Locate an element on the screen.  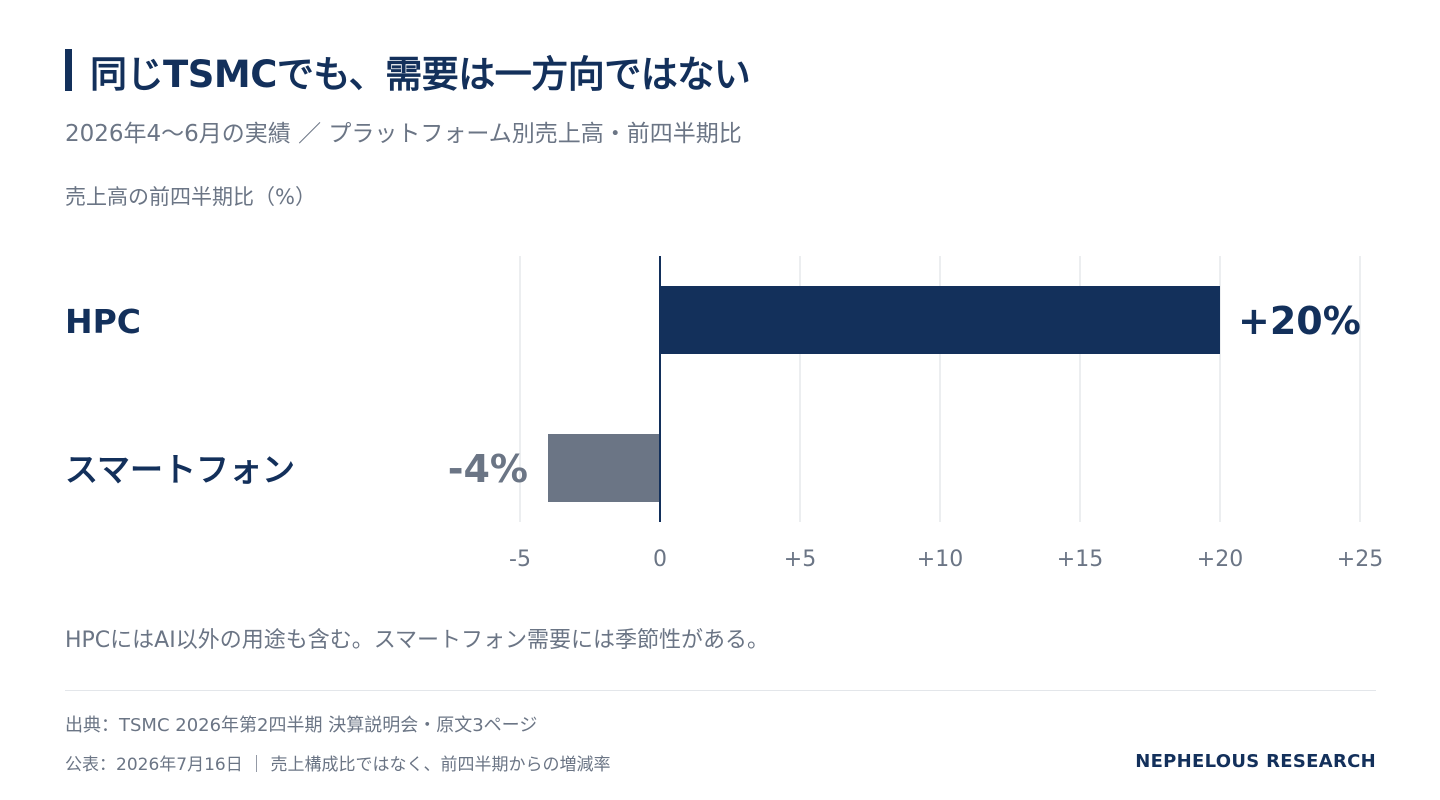
data-label: +20% is located at coordinates (1299, 321).